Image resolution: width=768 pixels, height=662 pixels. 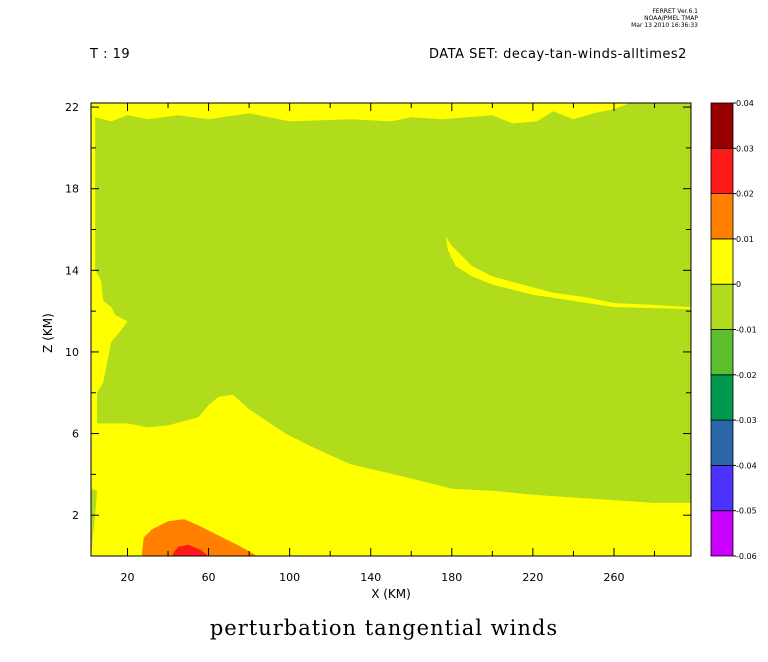 What do you see at coordinates (746, 511) in the screenshot?
I see `colorbar-label: -0.05` at bounding box center [746, 511].